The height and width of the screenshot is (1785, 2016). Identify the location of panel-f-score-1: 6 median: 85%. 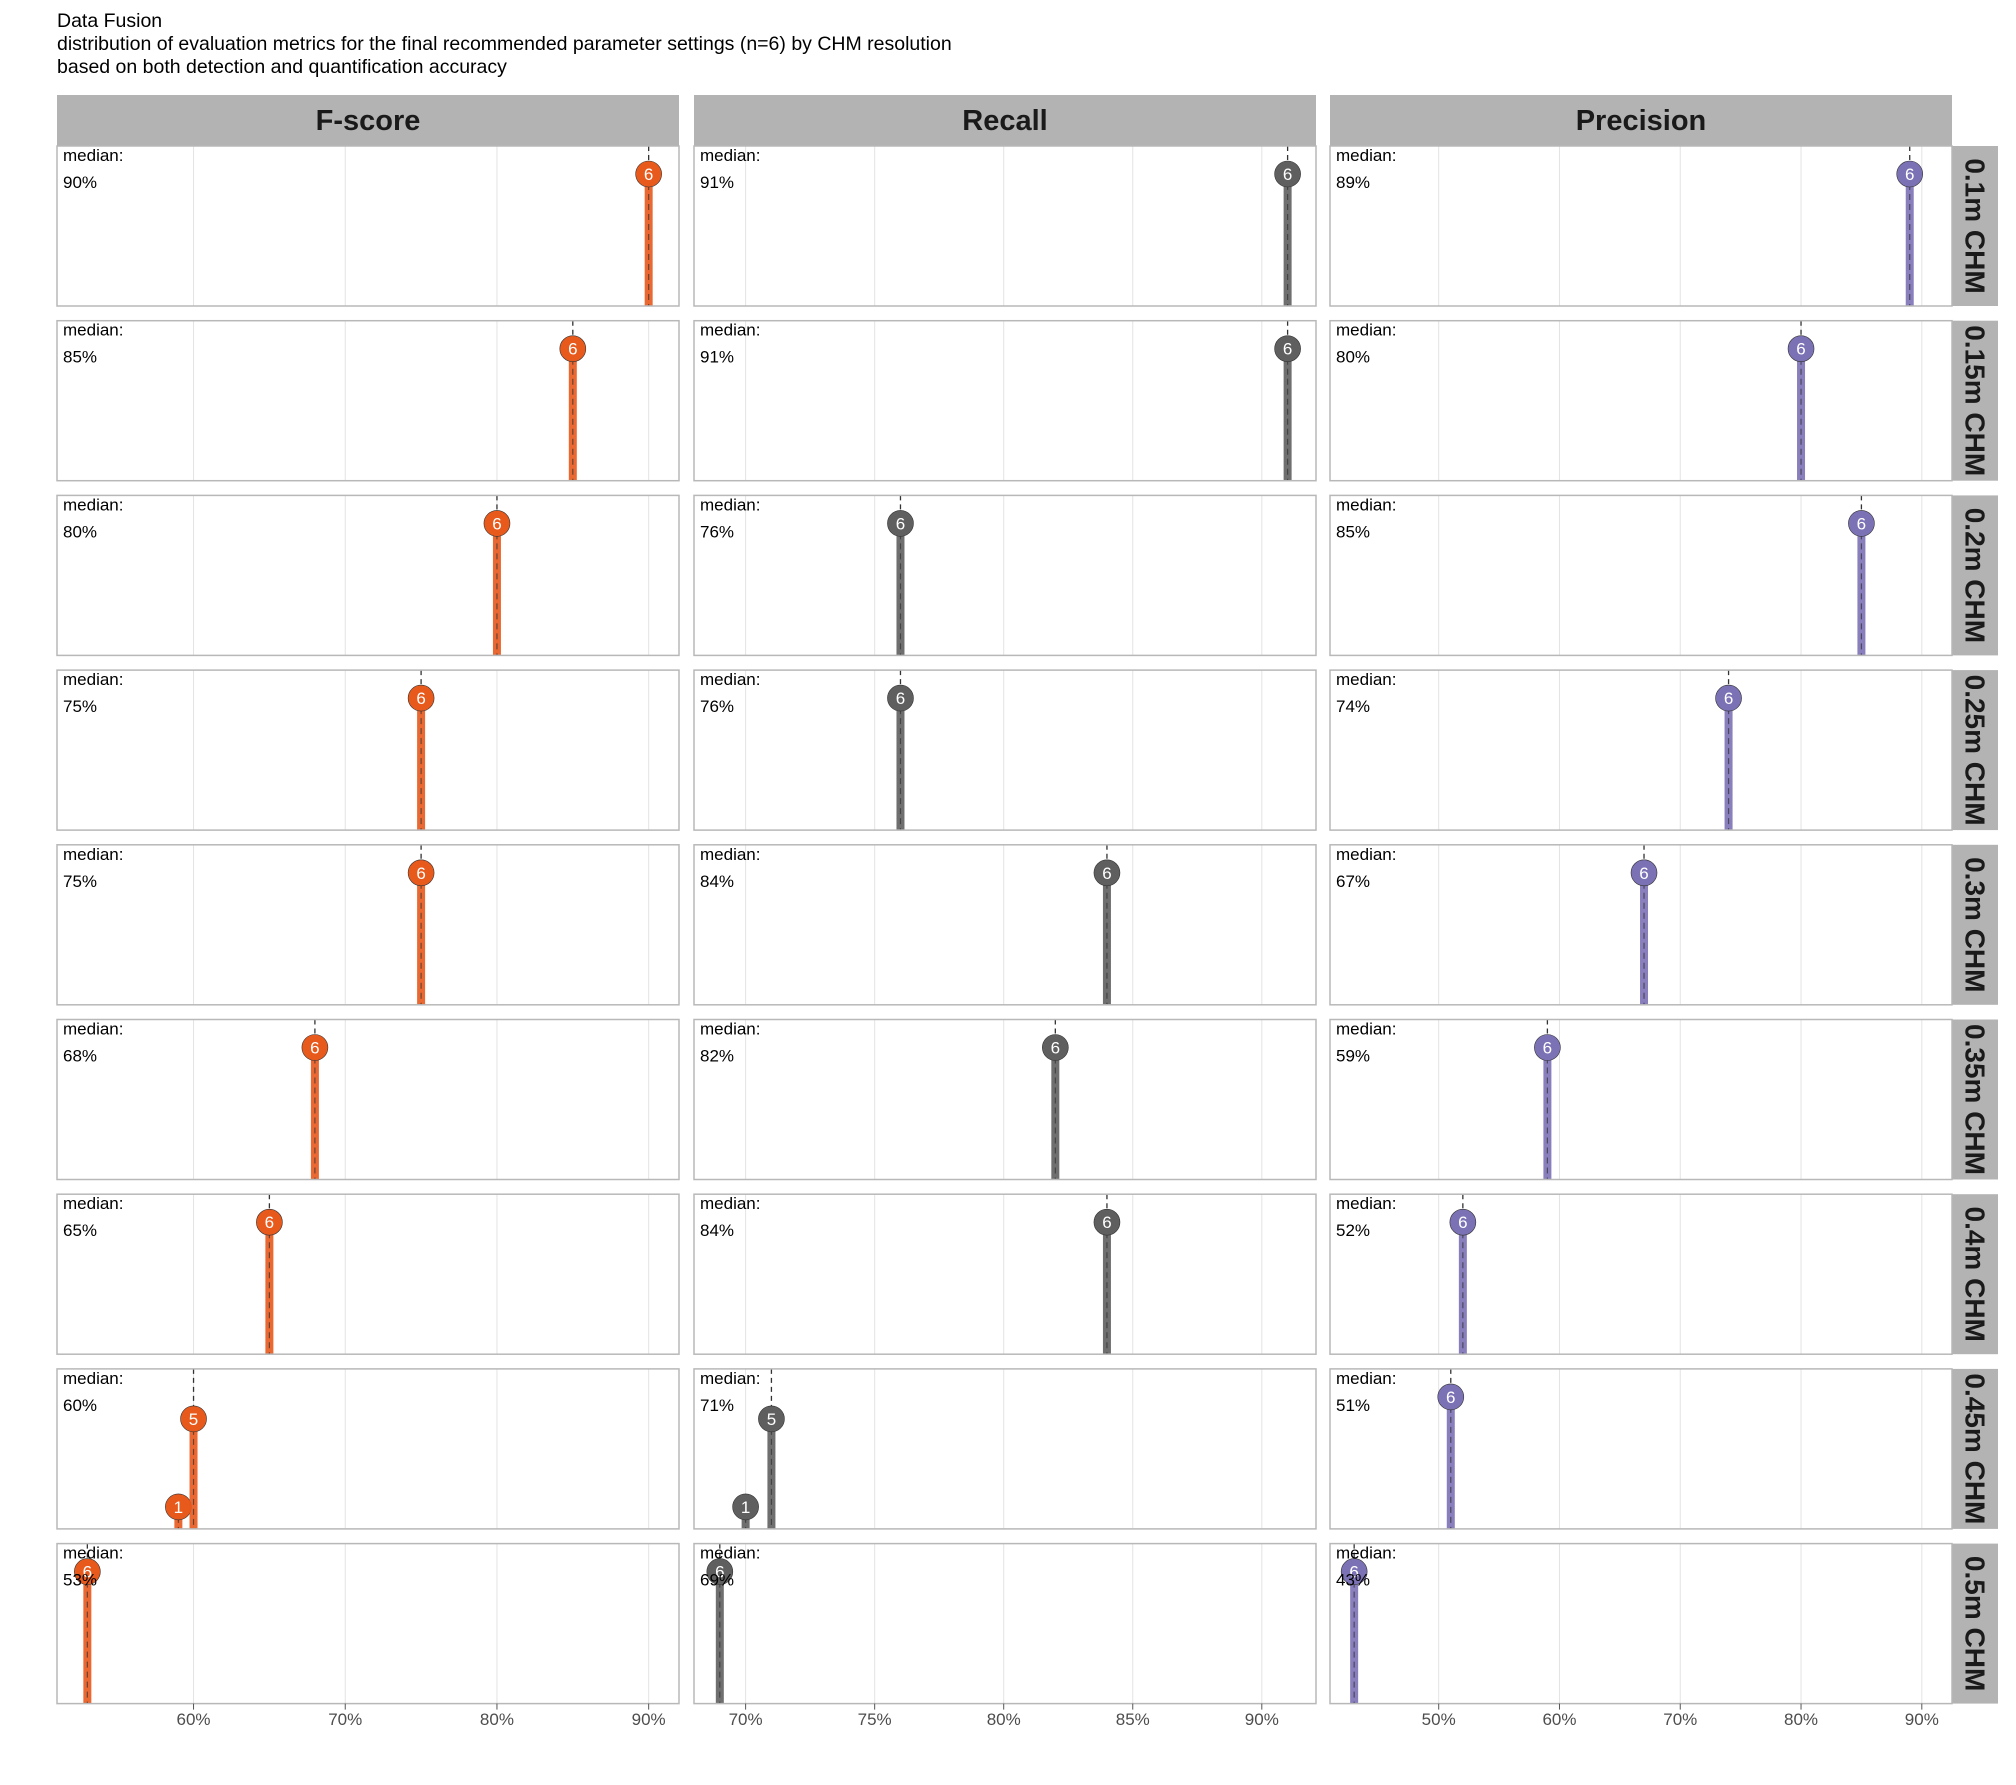
(368, 400).